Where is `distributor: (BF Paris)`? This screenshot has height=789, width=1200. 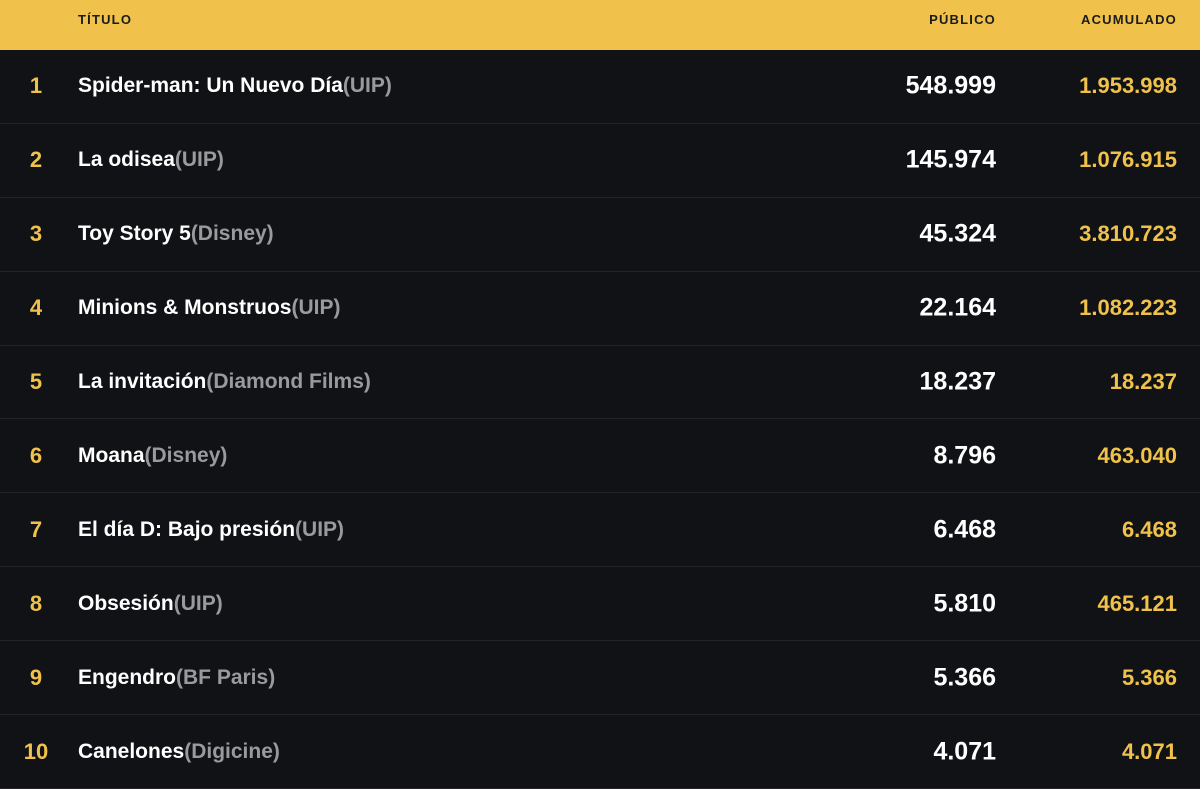
distributor: (BF Paris) is located at coordinates (226, 677).